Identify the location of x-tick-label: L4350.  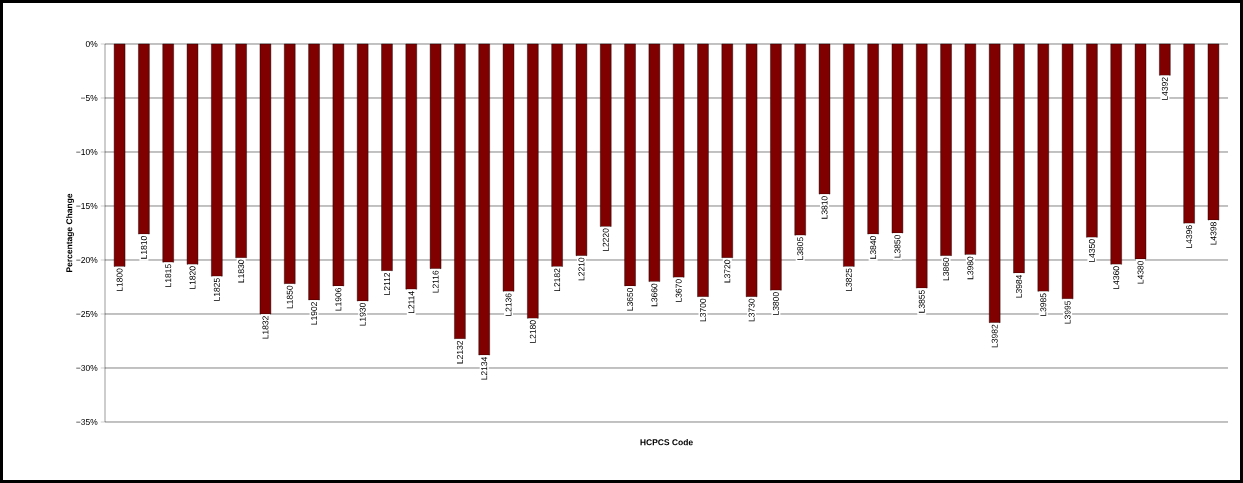
(1091, 250).